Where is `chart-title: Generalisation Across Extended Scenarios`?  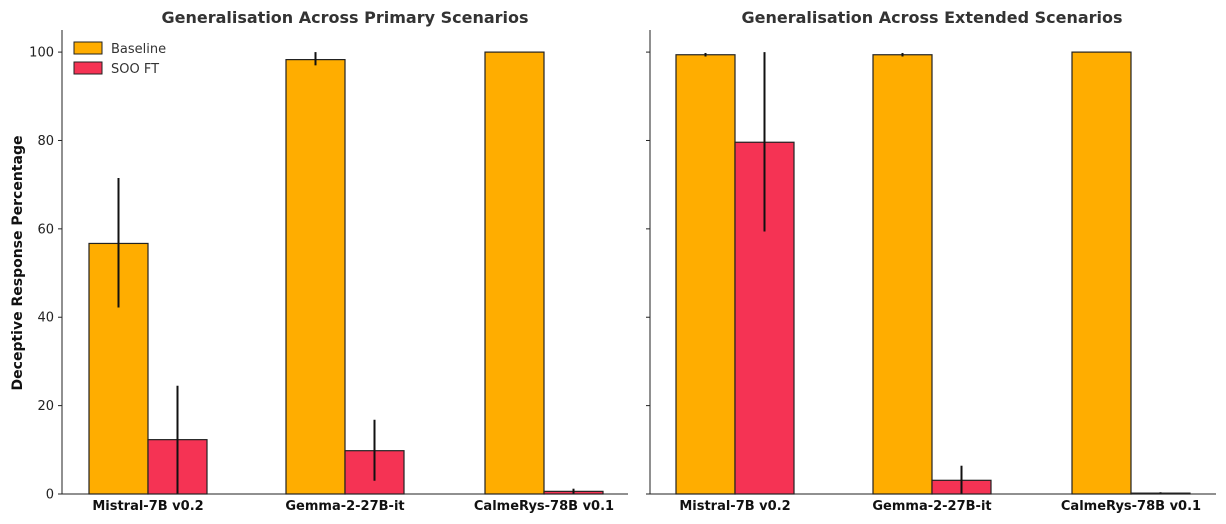 chart-title: Generalisation Across Extended Scenarios is located at coordinates (931, 17).